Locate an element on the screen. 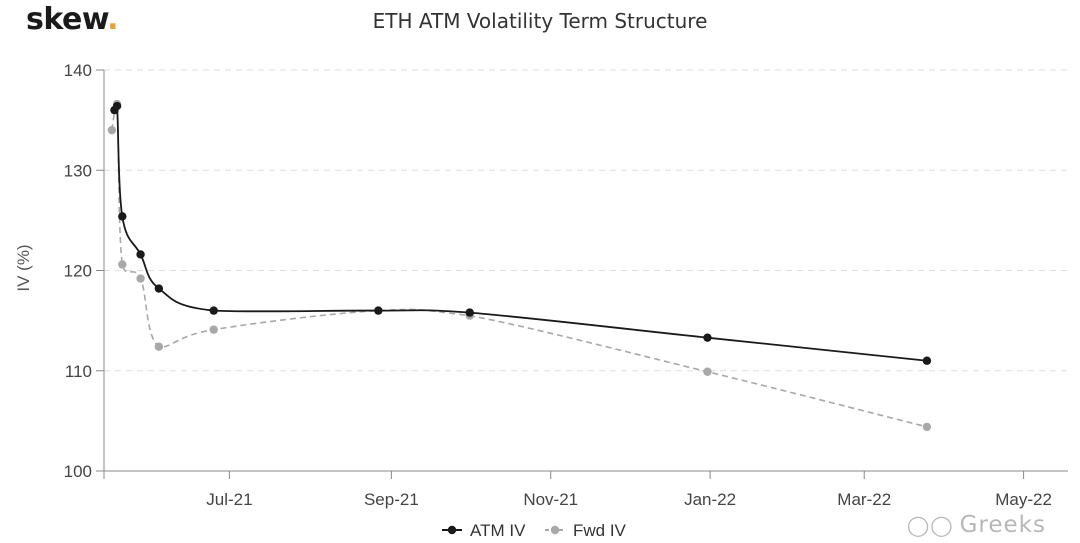 This screenshot has height=543, width=1080. y-tick-label-140: 140 is located at coordinates (78, 70).